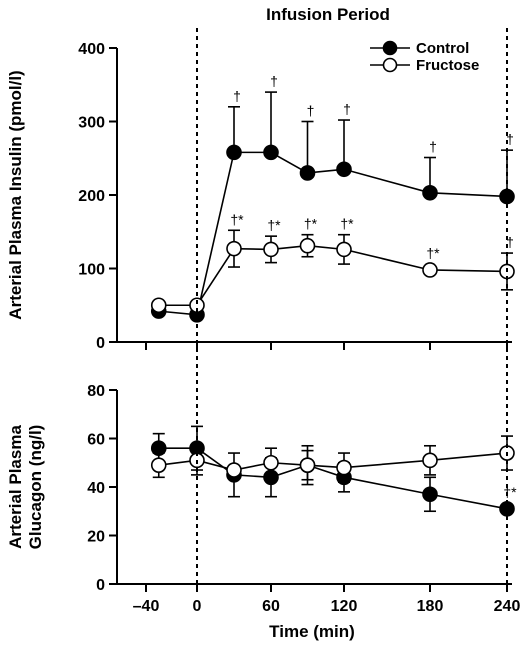 This screenshot has height=648, width=520. I want to click on y-axis-label: Arterial Plasma Insulin (pmol/l), so click(15, 194).